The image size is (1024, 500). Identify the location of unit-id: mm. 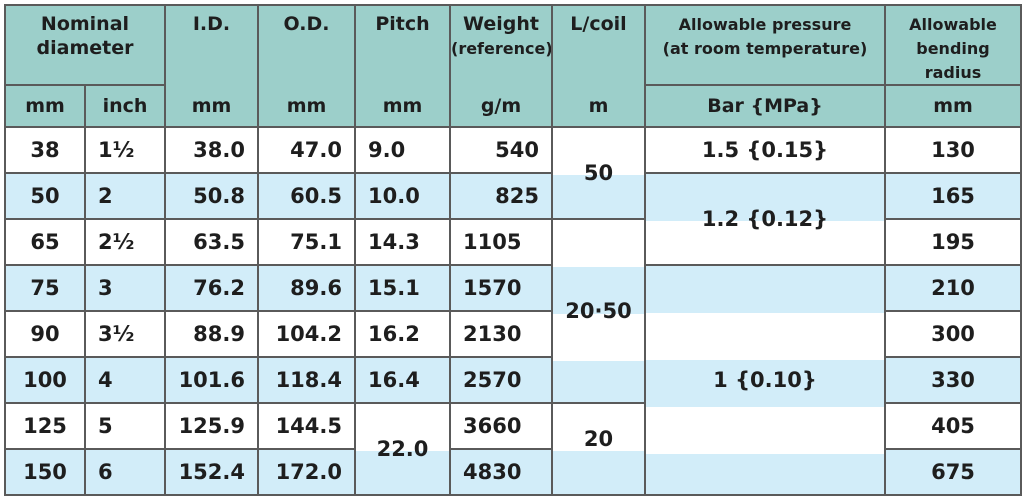
(211, 106).